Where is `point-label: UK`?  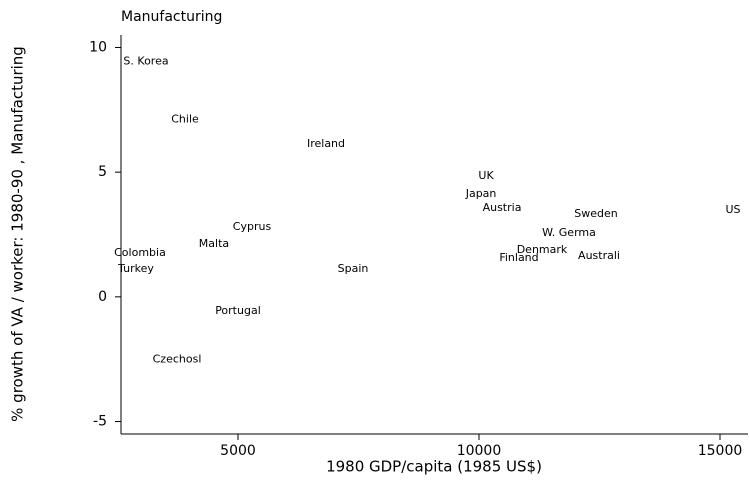 point-label: UK is located at coordinates (486, 175).